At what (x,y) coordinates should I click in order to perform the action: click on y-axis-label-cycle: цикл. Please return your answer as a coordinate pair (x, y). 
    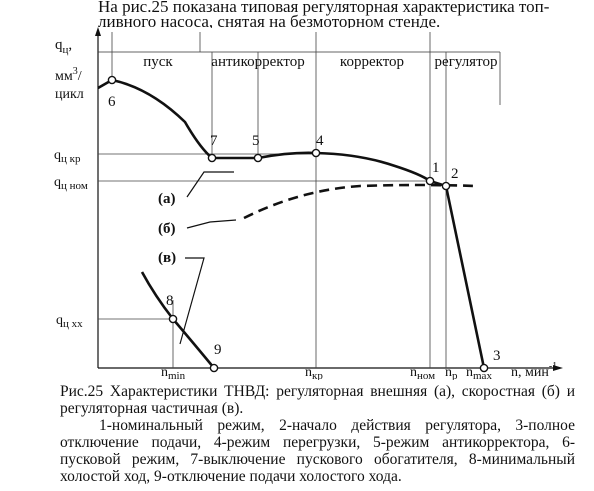
    Looking at the image, I should click on (69, 94).